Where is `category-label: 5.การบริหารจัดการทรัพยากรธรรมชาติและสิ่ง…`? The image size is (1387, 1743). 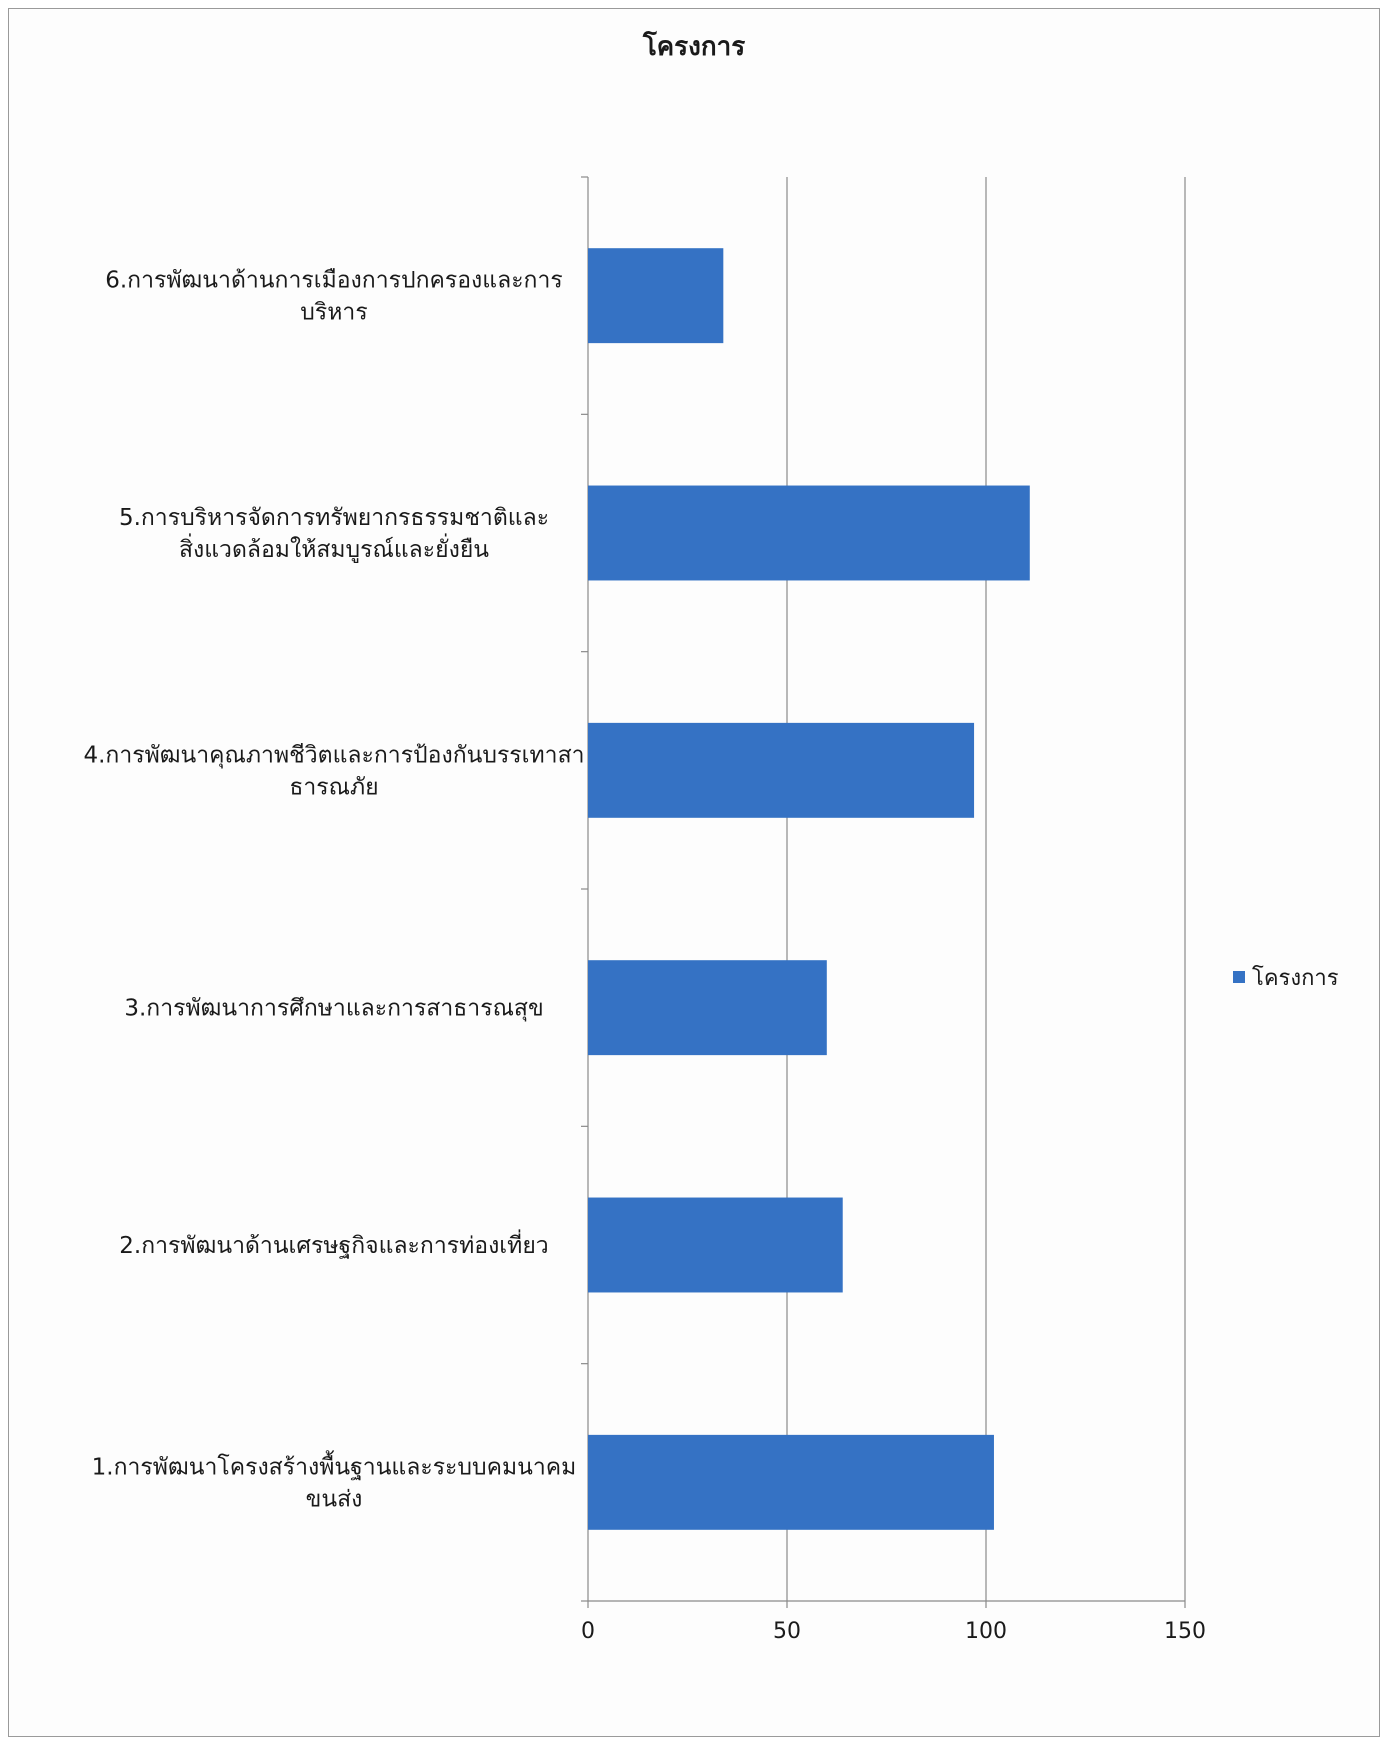 category-label: 5.การบริหารจัดการทรัพยากรธรรมชาติและสิ่ง… is located at coordinates (334, 534).